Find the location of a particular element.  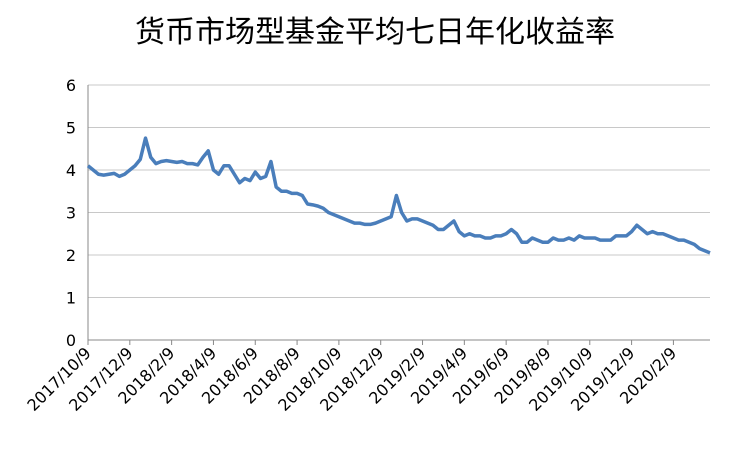

y-tick-label: 2 is located at coordinates (71, 255).